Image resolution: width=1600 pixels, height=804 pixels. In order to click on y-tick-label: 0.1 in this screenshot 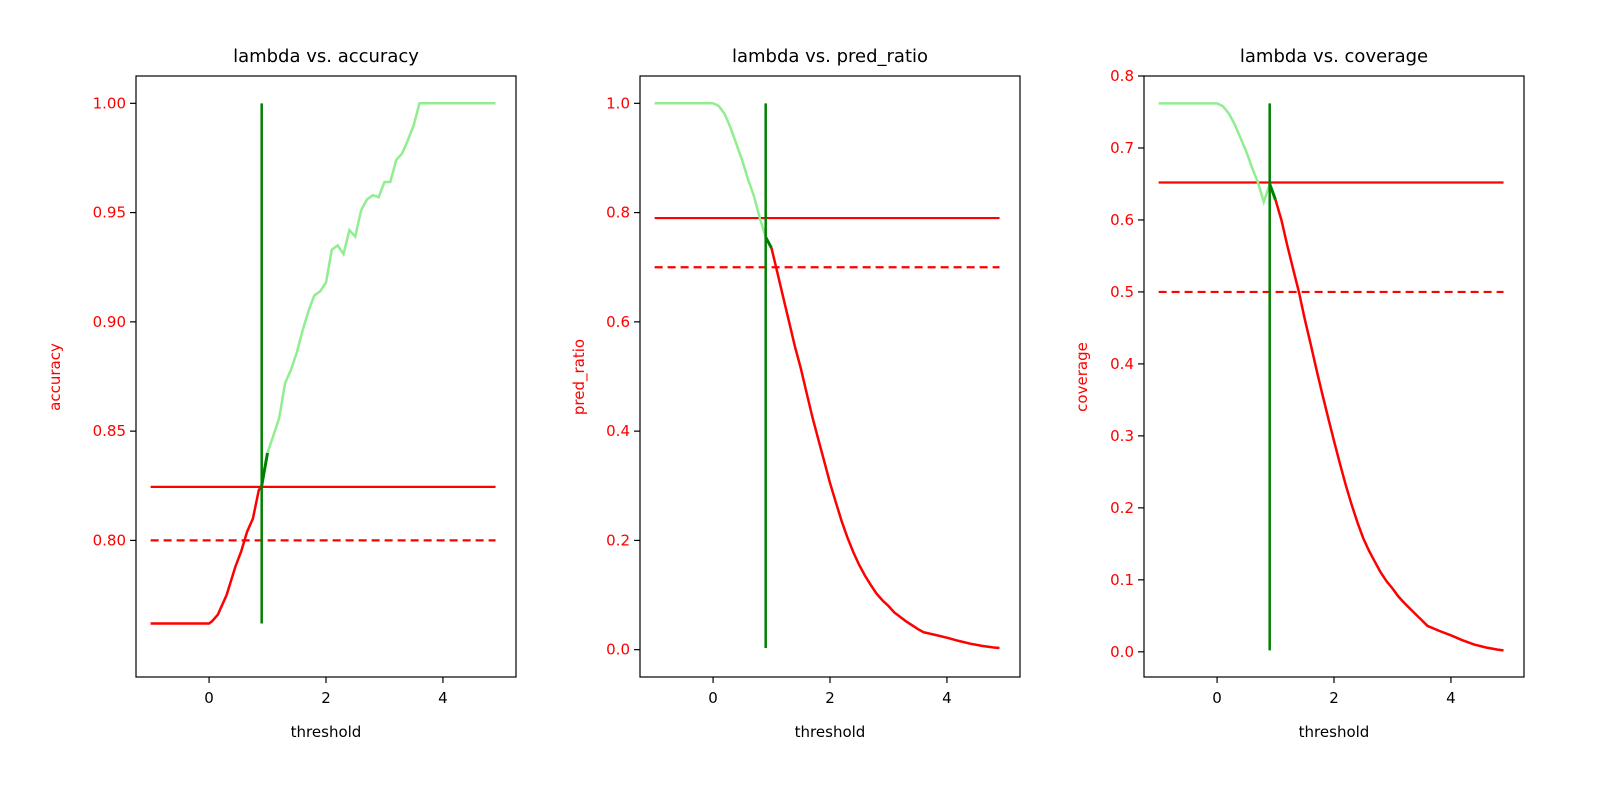, I will do `click(1122, 580)`.